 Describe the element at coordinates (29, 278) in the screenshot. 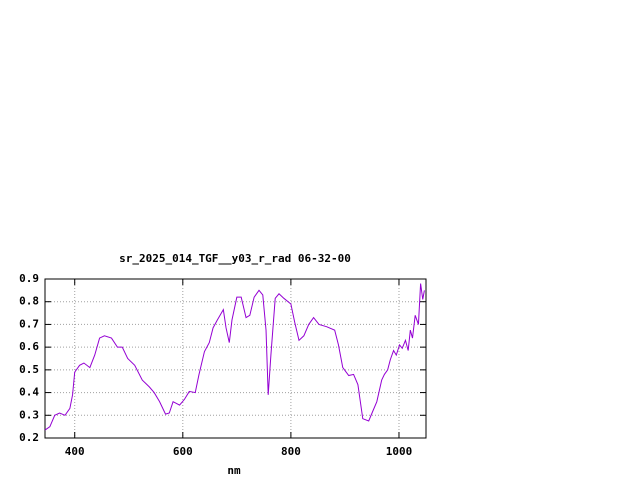

I see `y-tick-label: 0.9` at that location.